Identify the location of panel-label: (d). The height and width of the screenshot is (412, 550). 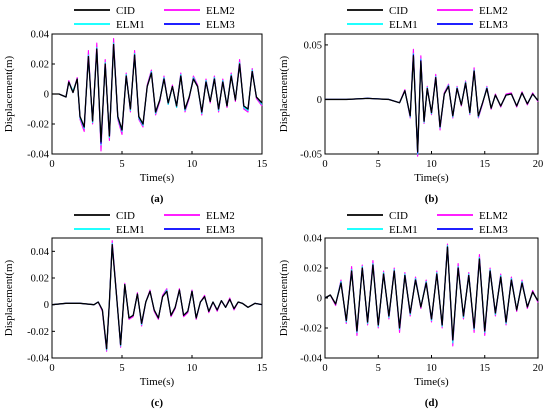
(432, 403).